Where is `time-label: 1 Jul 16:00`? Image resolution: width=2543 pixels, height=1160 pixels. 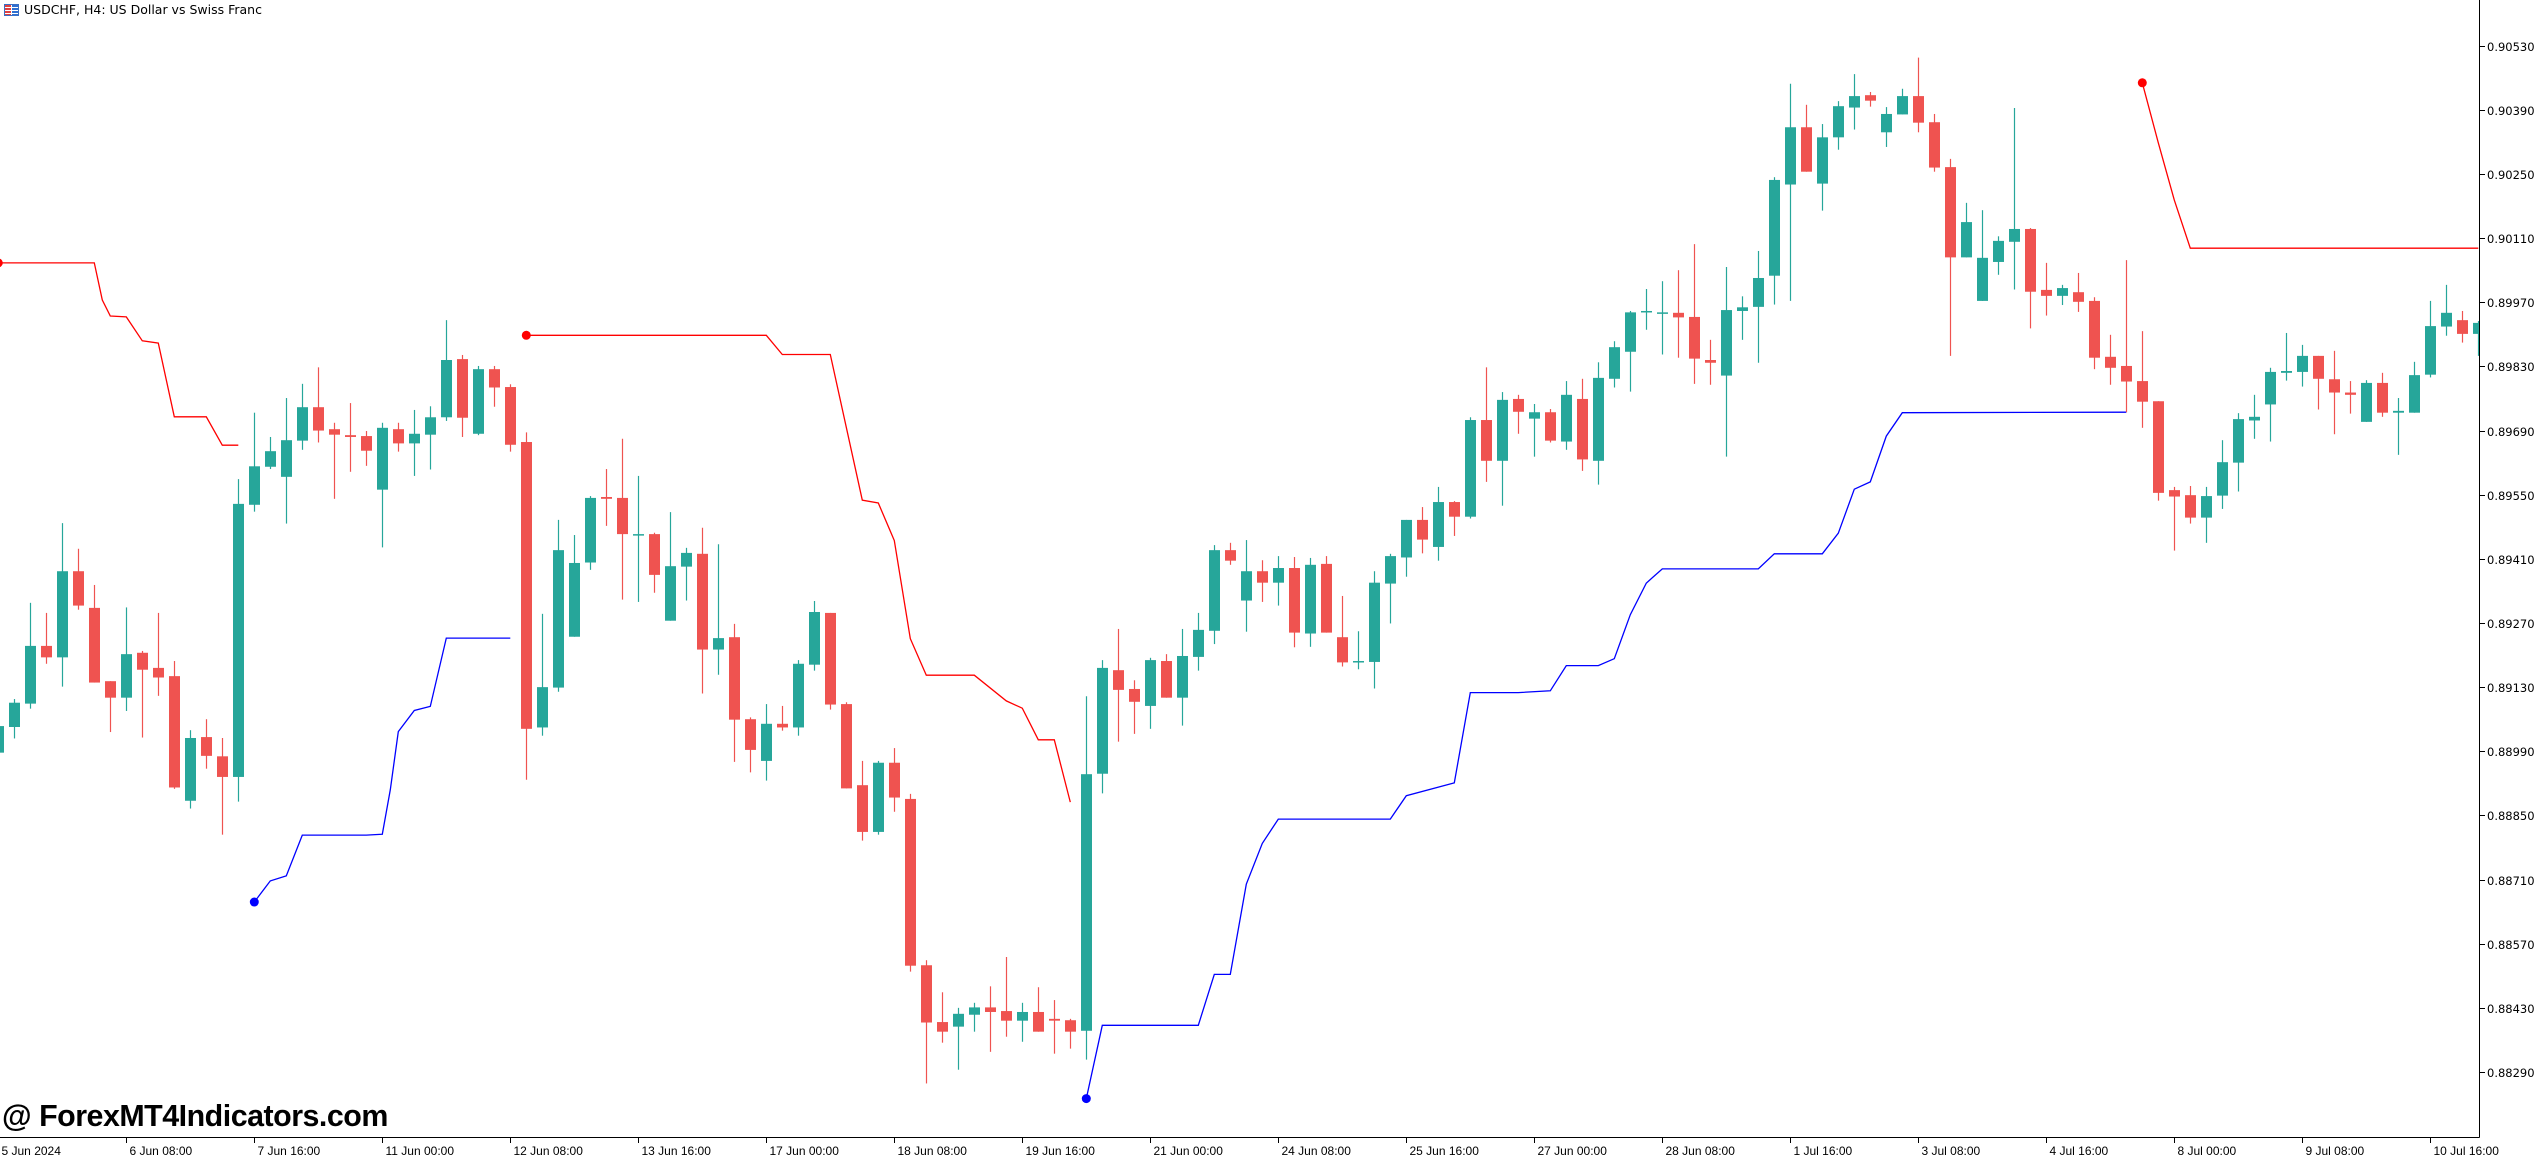
time-label: 1 Jul 16:00 is located at coordinates (1823, 1151).